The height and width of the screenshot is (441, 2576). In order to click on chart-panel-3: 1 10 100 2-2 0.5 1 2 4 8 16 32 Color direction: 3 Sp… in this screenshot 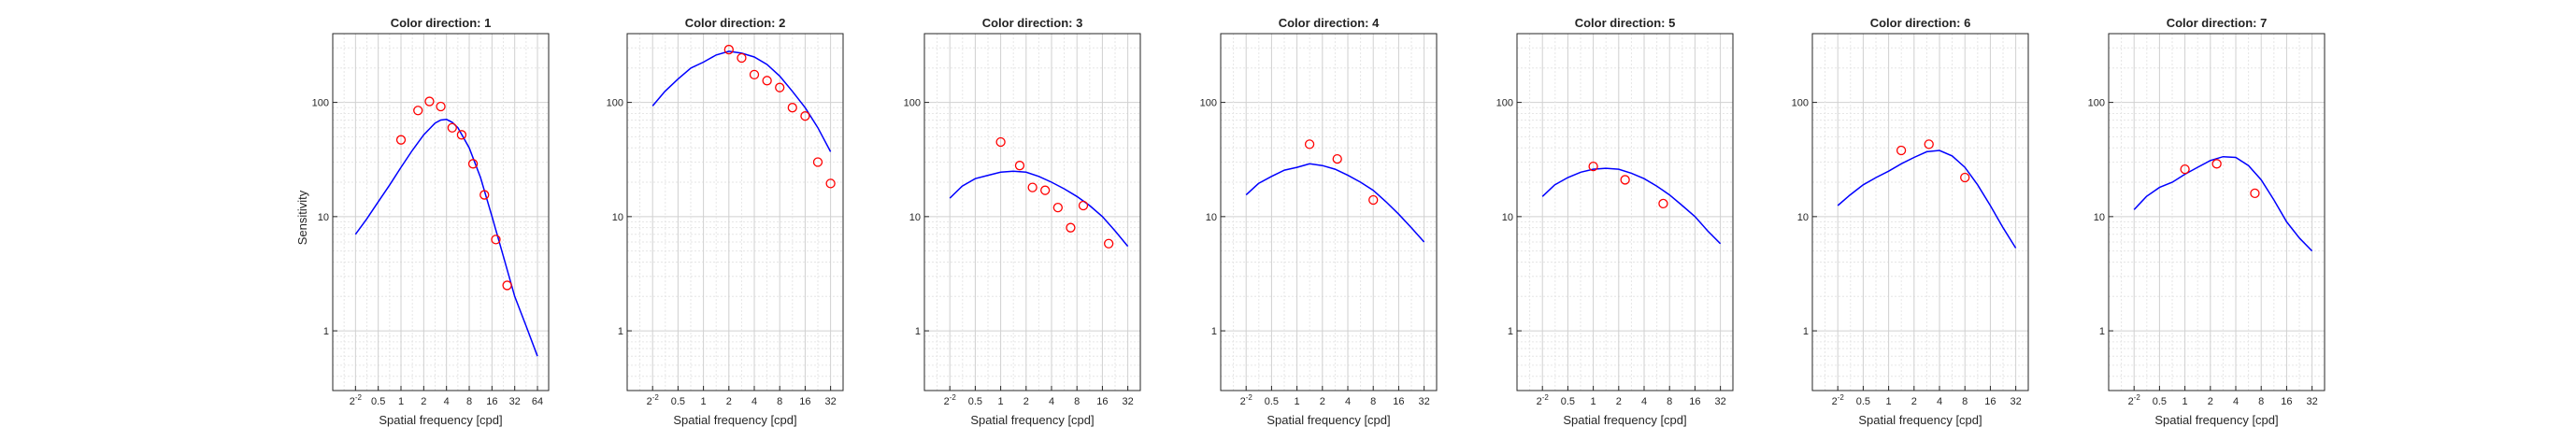, I will do `click(1022, 221)`.